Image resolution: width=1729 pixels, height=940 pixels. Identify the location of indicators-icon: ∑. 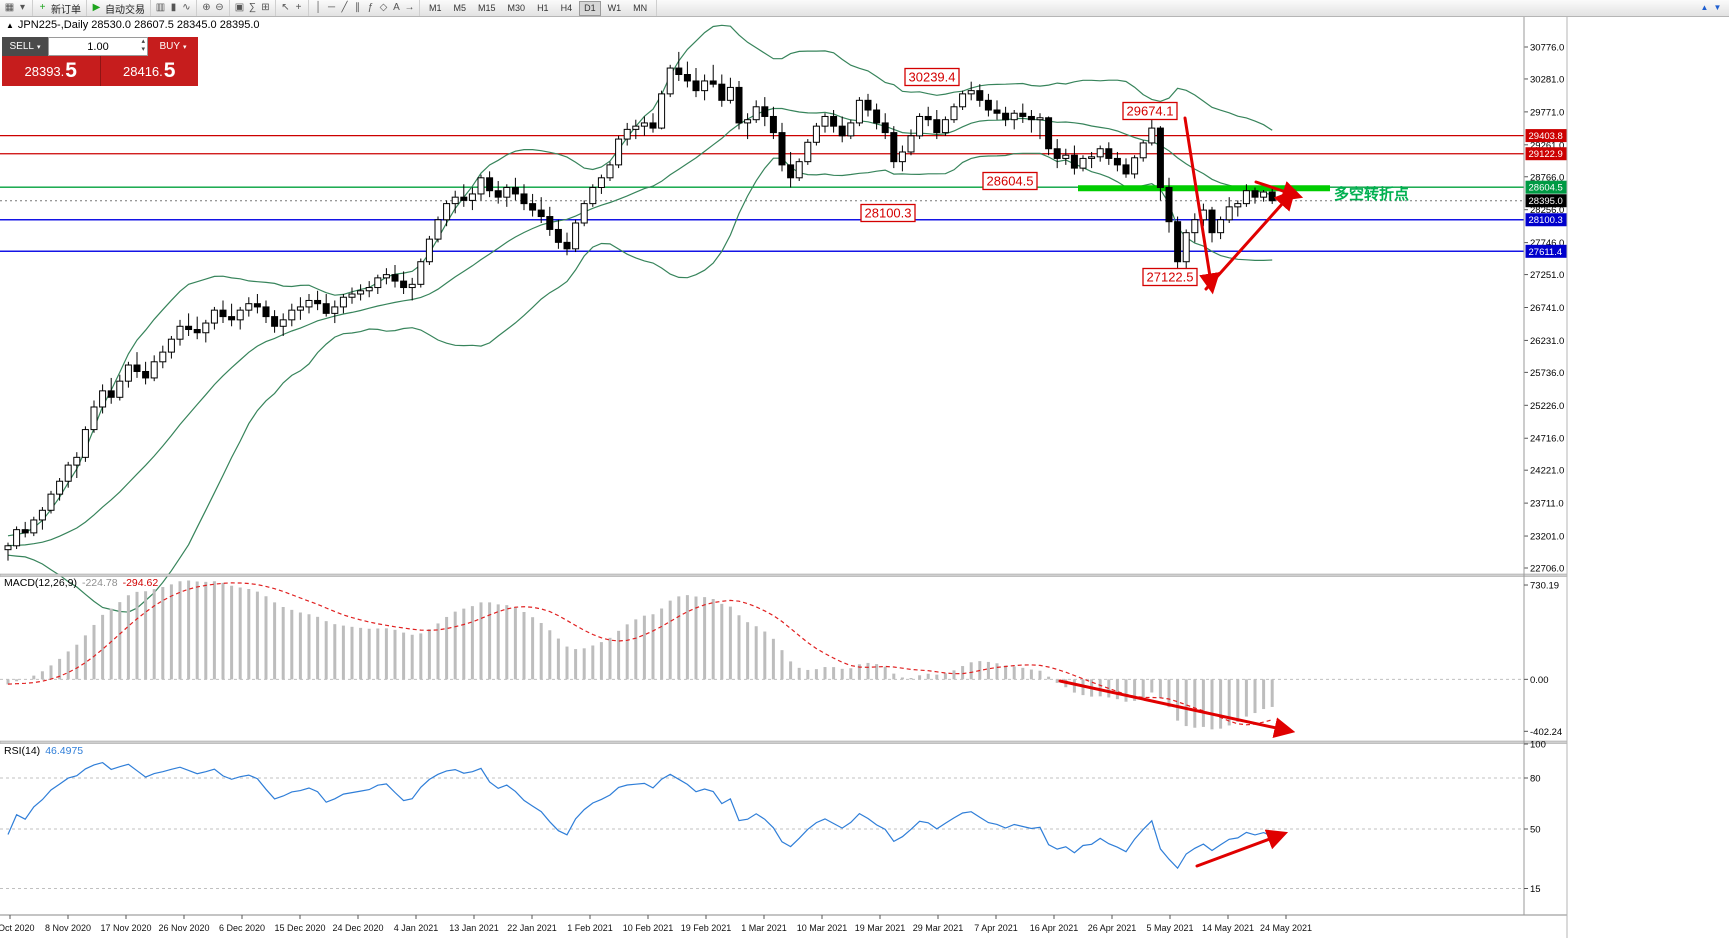
(252, 7).